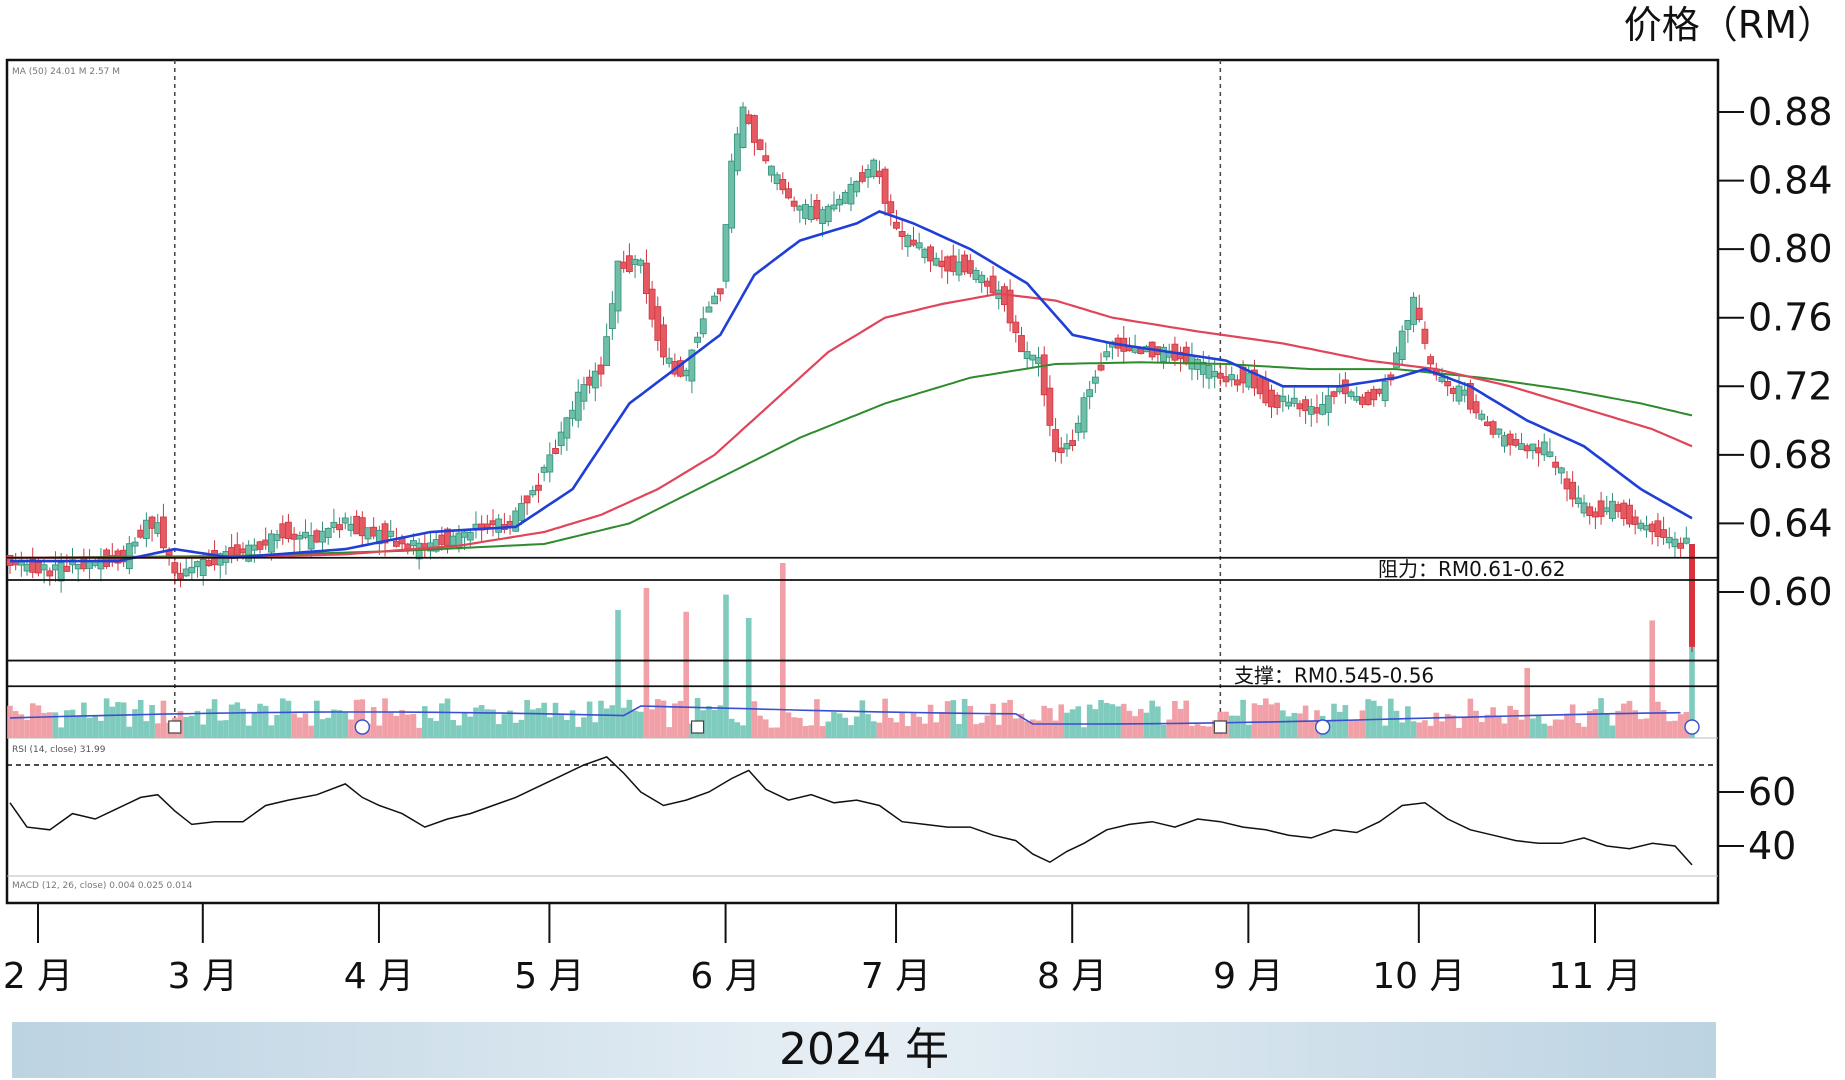 This screenshot has height=1080, width=1845. I want to click on resistance-label: 阻力：RM0.61-0.62, so click(1471, 569).